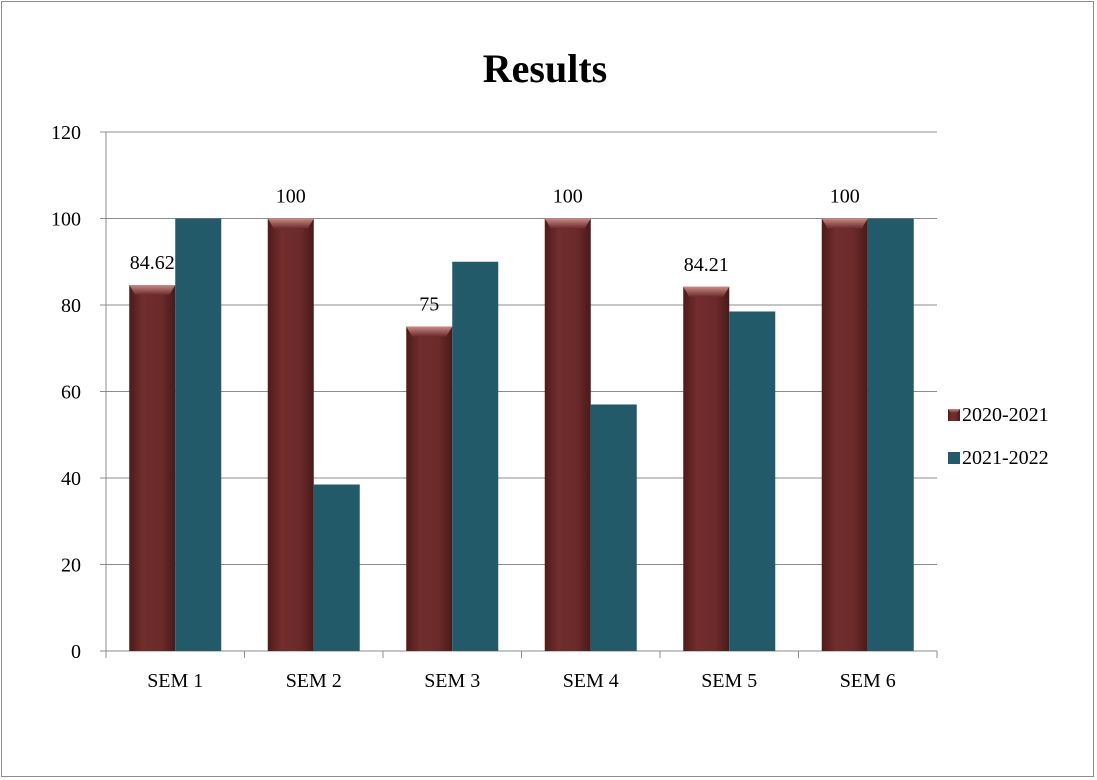  What do you see at coordinates (76, 652) in the screenshot?
I see `y-tick-label: 0` at bounding box center [76, 652].